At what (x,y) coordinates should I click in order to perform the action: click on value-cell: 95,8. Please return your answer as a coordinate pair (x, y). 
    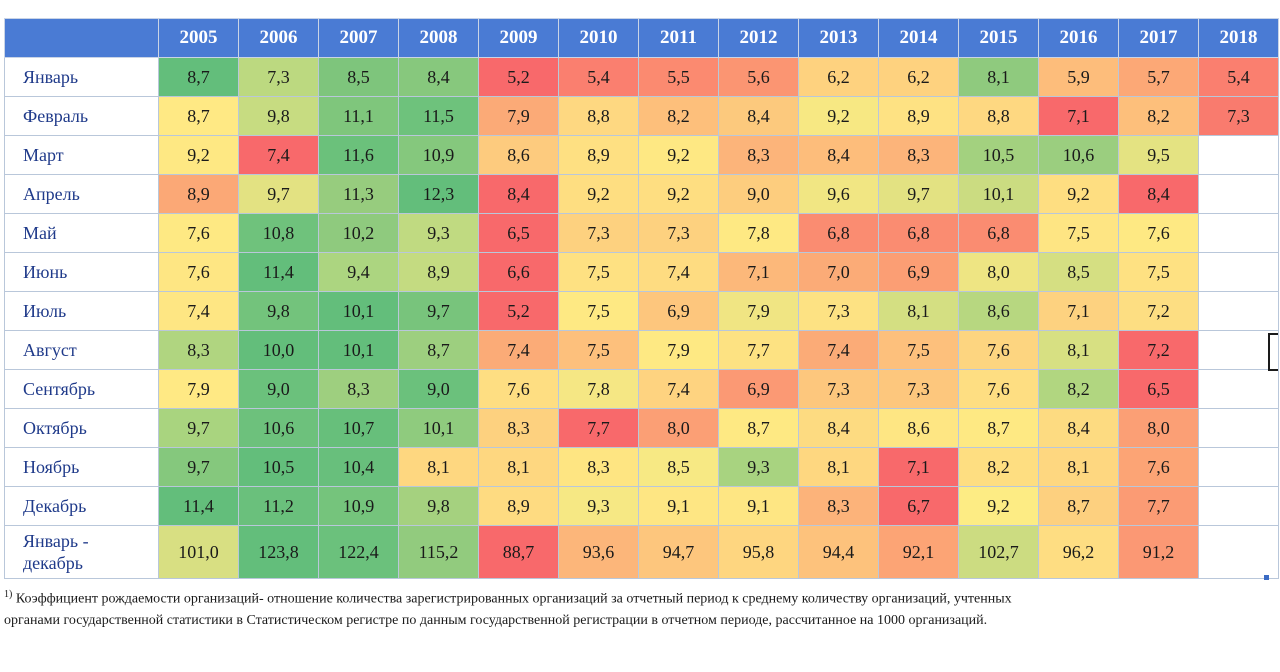
    Looking at the image, I should click on (758, 552).